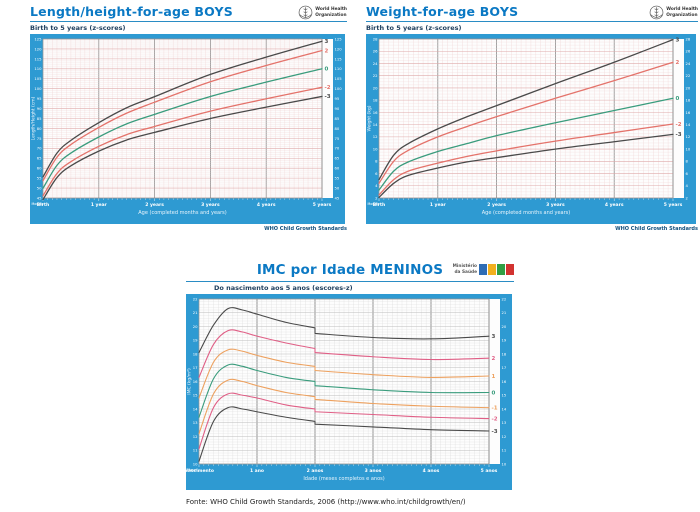 The width and height of the screenshot is (700, 512). What do you see at coordinates (39, 189) in the screenshot?
I see `svg-text: 50` at bounding box center [39, 189].